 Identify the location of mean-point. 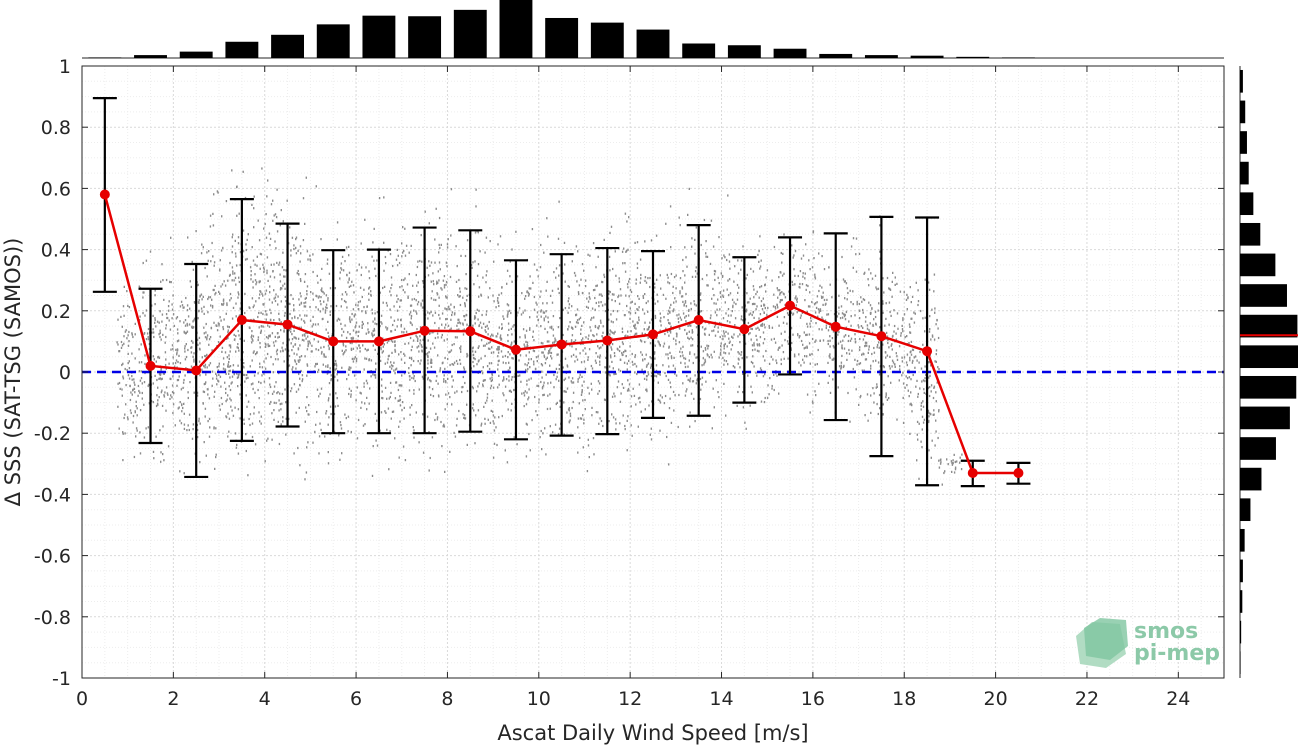
(515, 349).